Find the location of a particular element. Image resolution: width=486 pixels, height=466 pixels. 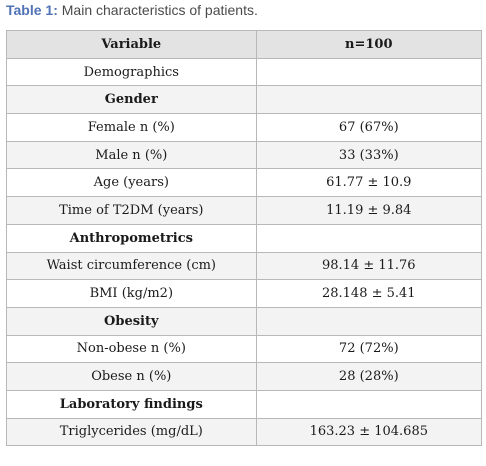

value-cell: 72 (72%) is located at coordinates (369, 349).